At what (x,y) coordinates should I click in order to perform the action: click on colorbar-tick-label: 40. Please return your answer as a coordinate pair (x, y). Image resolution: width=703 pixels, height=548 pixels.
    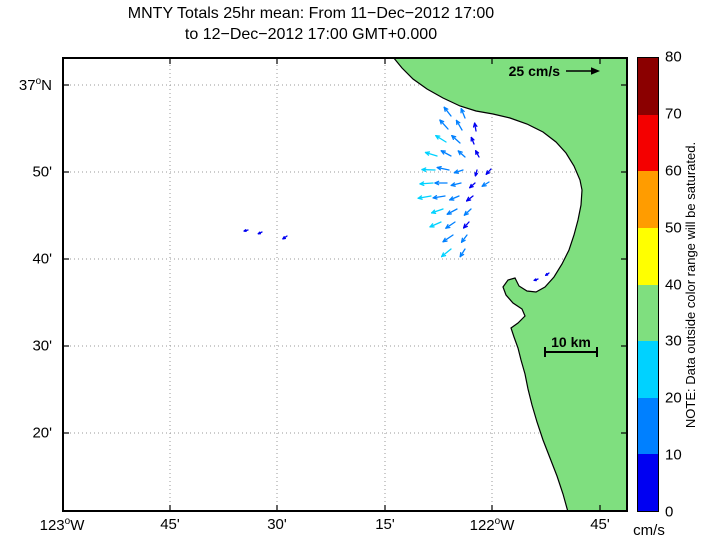
    Looking at the image, I should click on (673, 284).